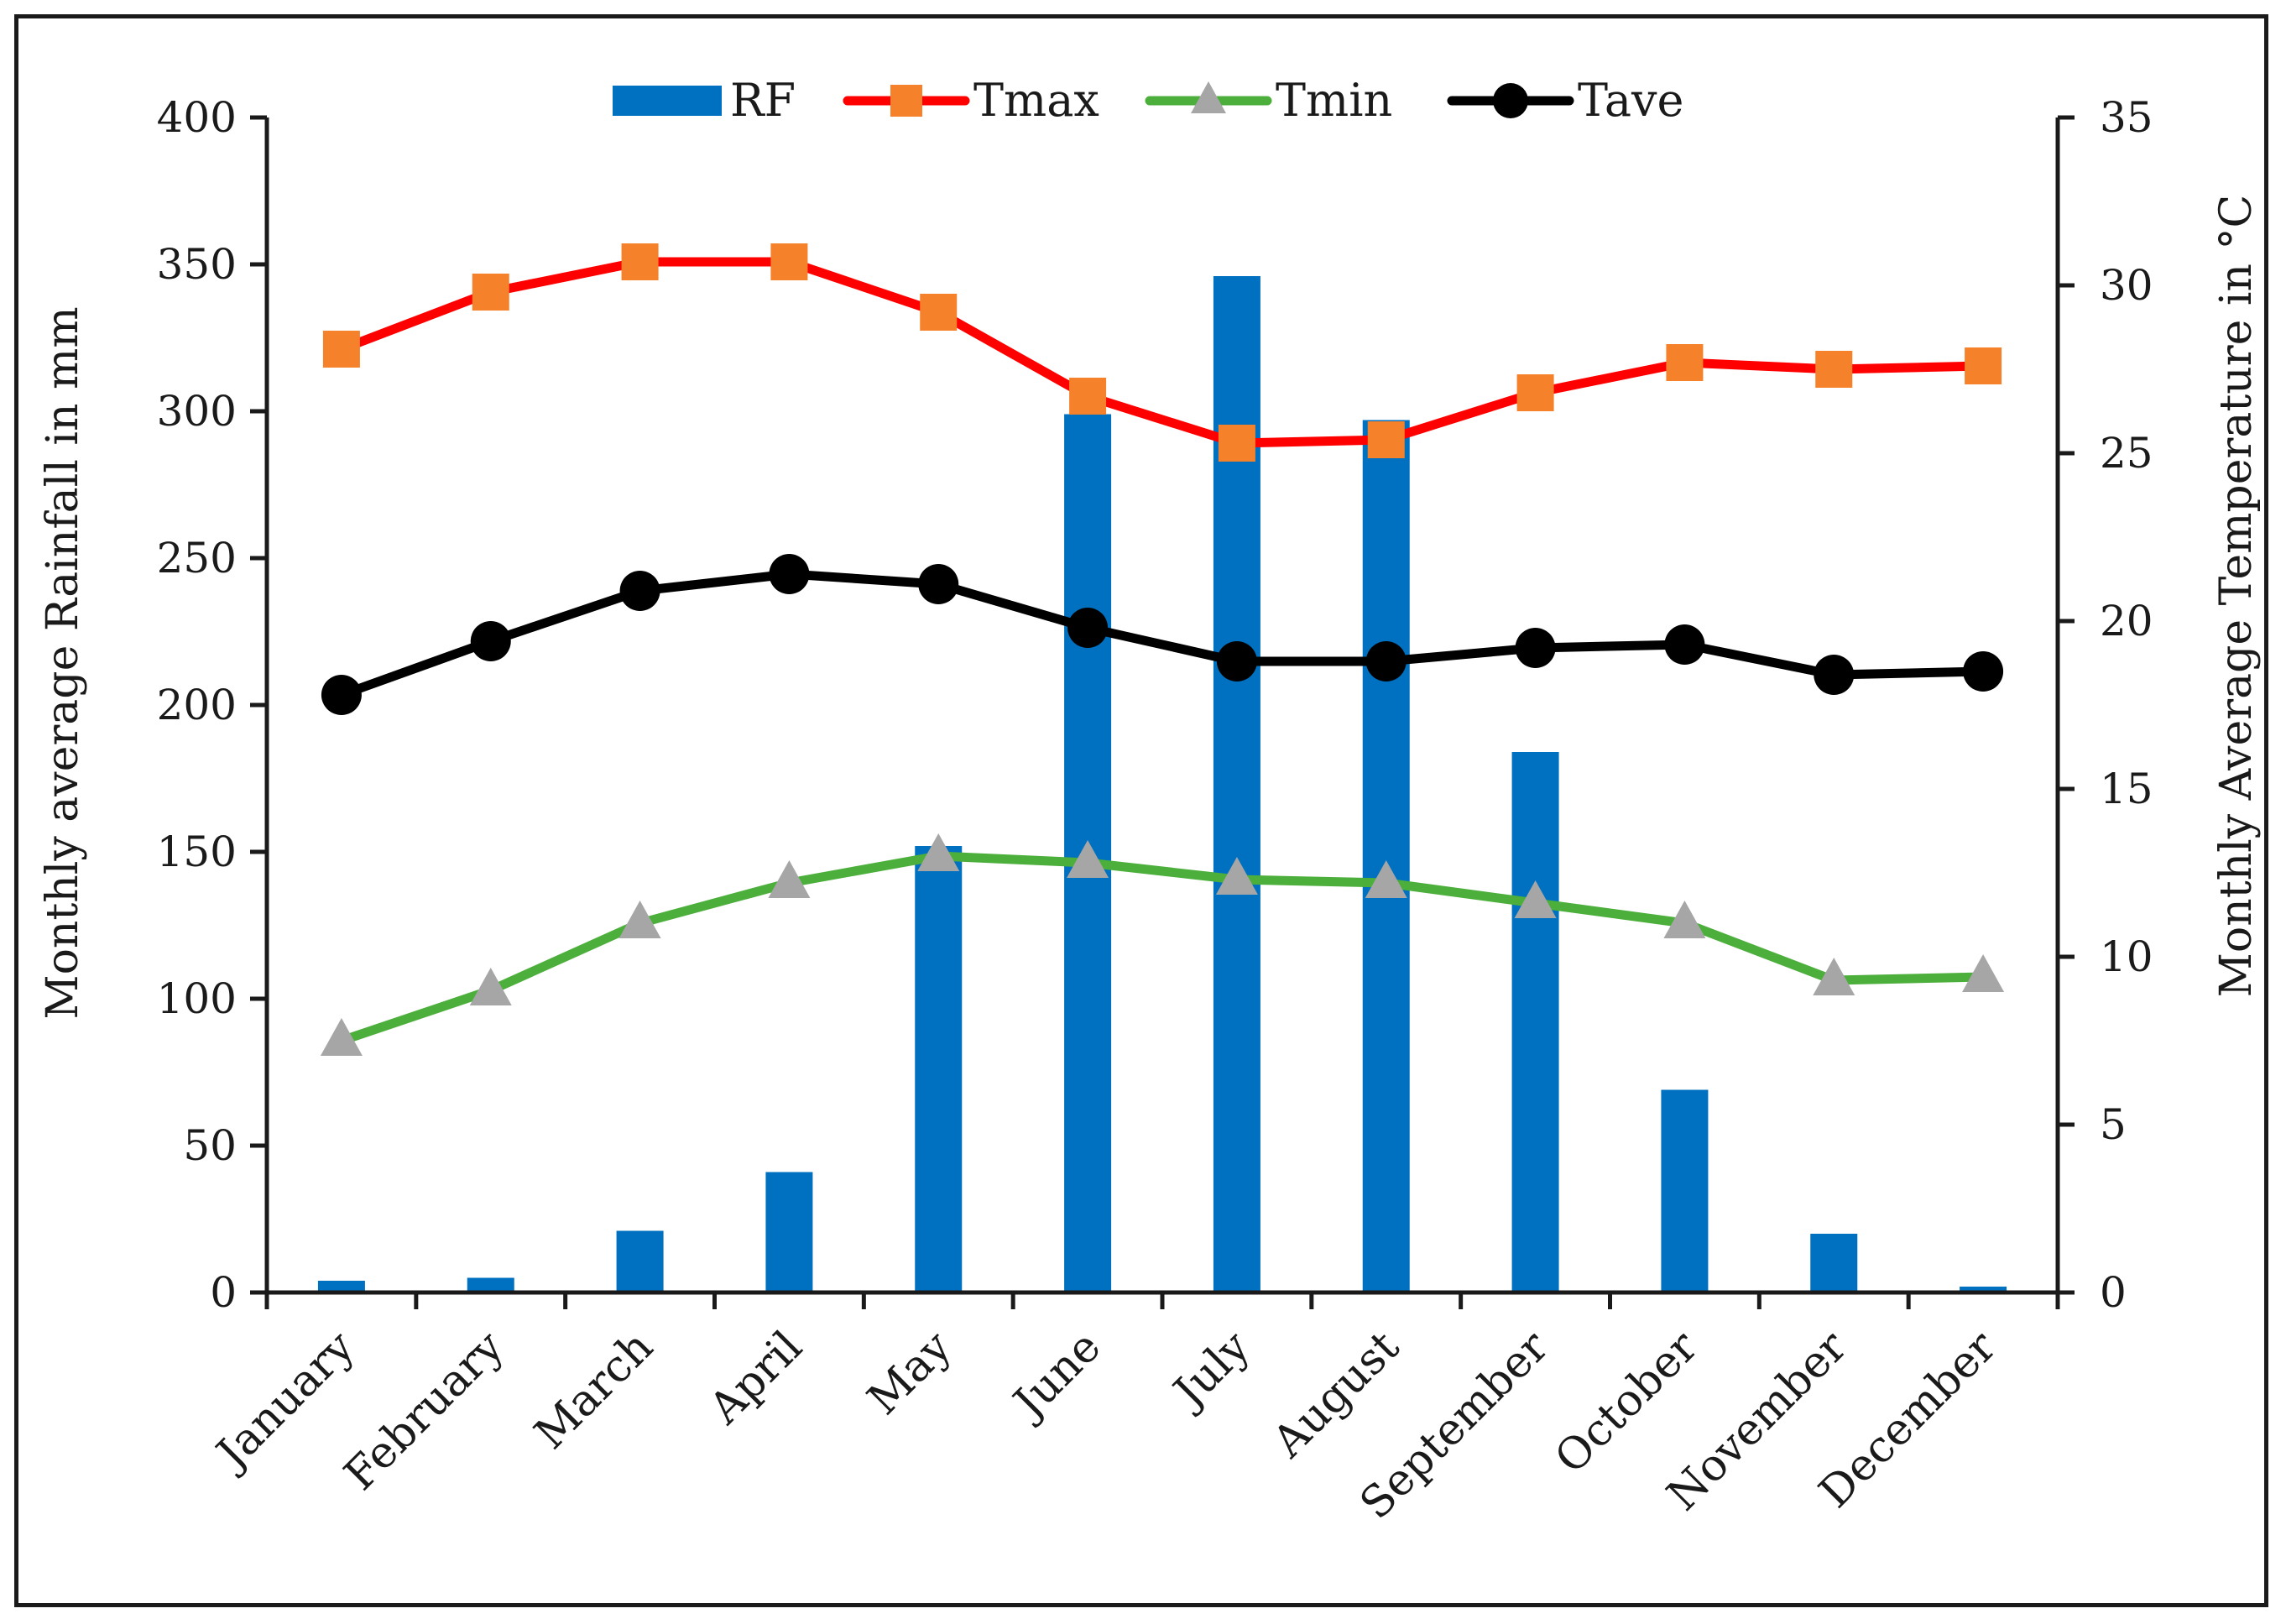  Describe the element at coordinates (210, 1145) in the screenshot. I see `left-tick-label: 50` at that location.